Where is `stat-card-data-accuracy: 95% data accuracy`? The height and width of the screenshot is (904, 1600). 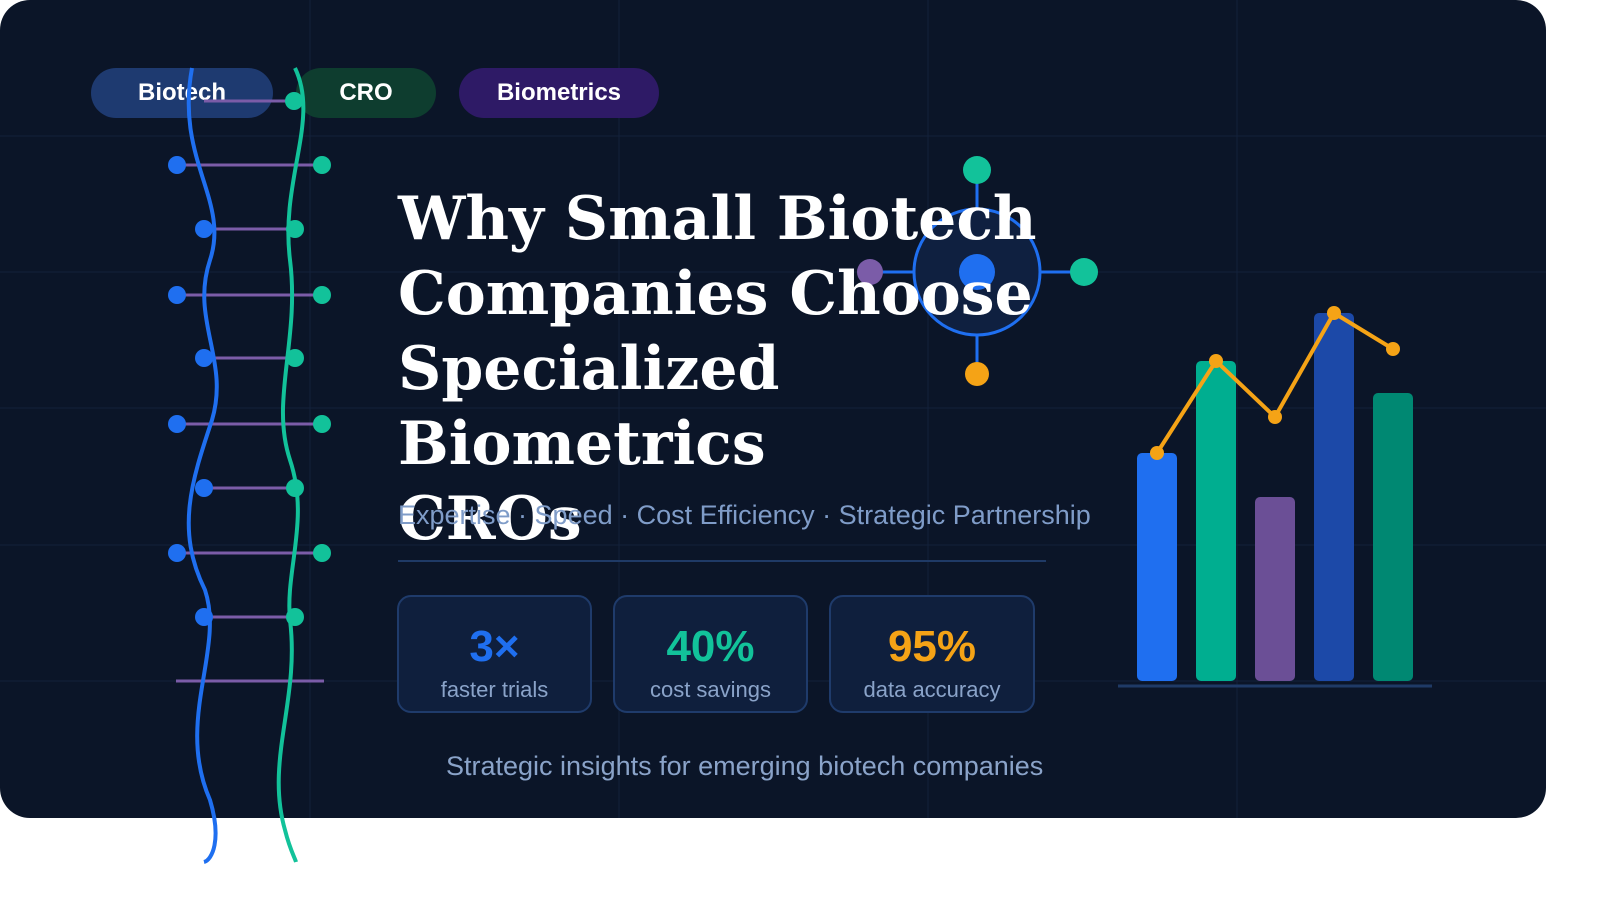
stat-card-data-accuracy: 95% data accuracy is located at coordinates (932, 654).